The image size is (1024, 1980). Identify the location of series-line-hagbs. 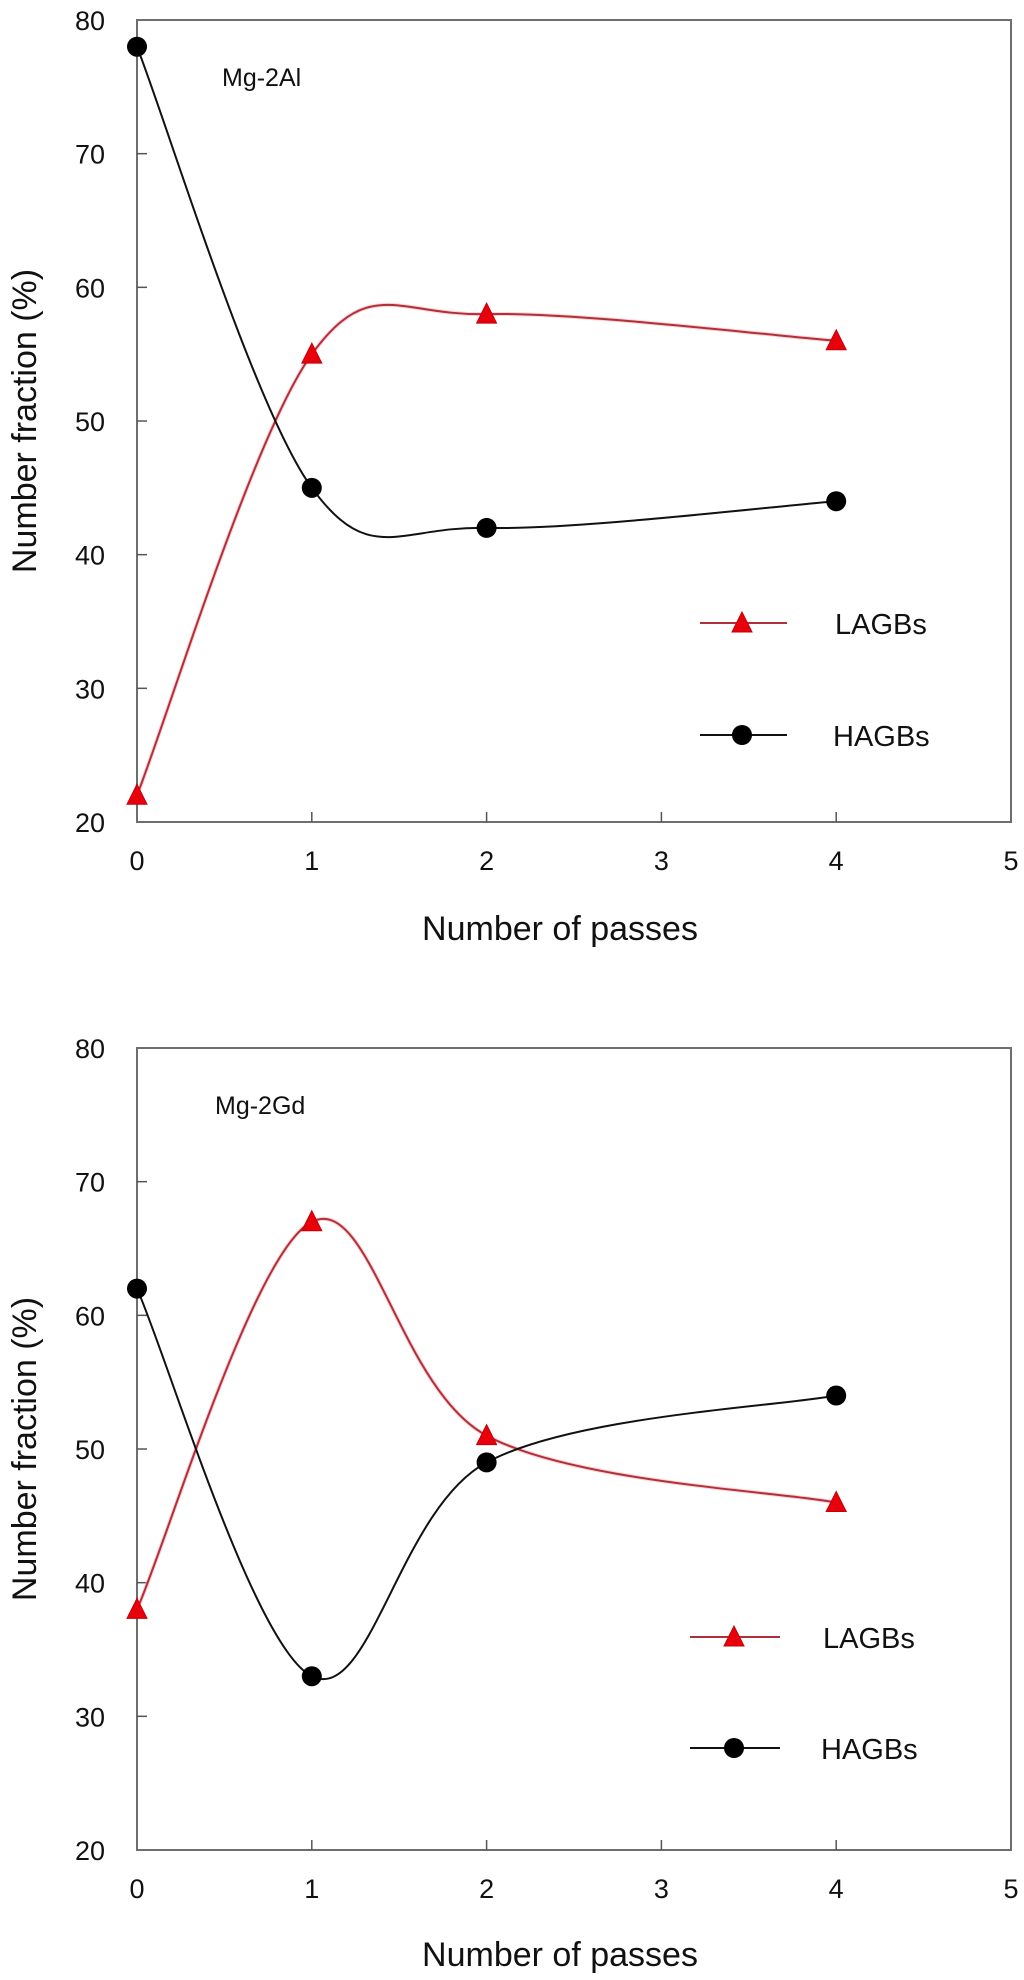
(486, 1484).